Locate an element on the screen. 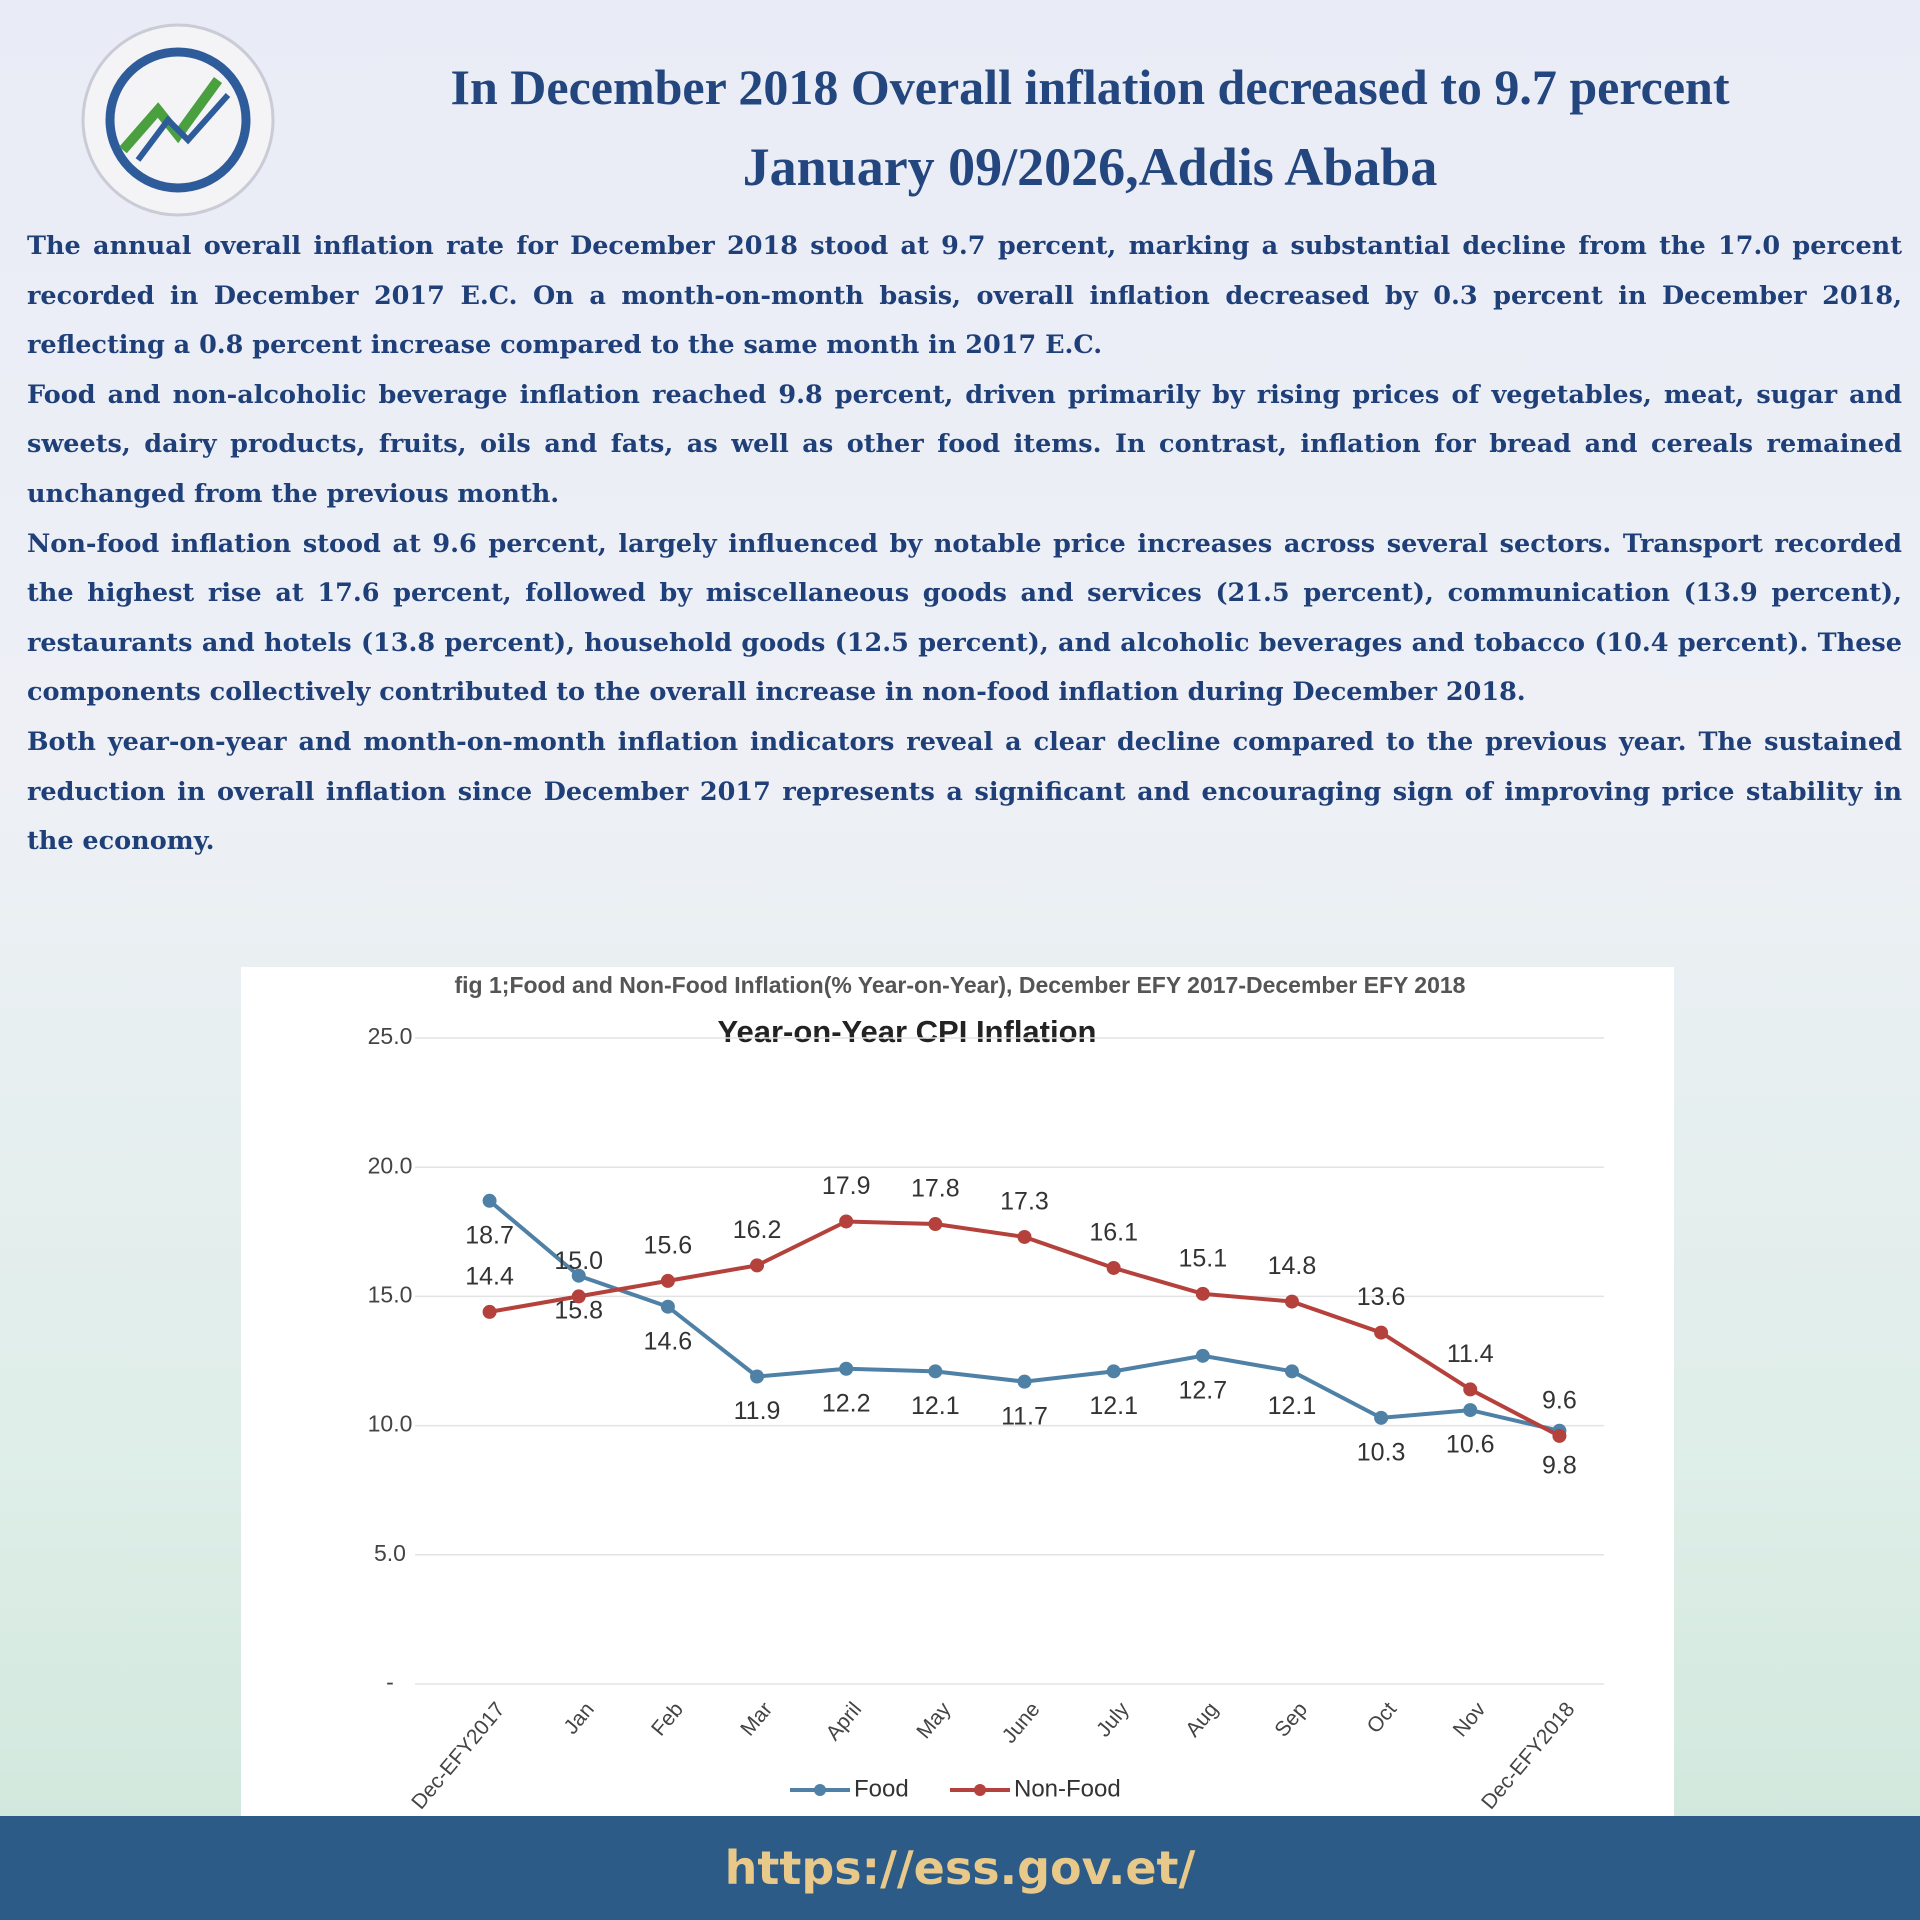  data-label: 11.9 is located at coordinates (757, 1411).